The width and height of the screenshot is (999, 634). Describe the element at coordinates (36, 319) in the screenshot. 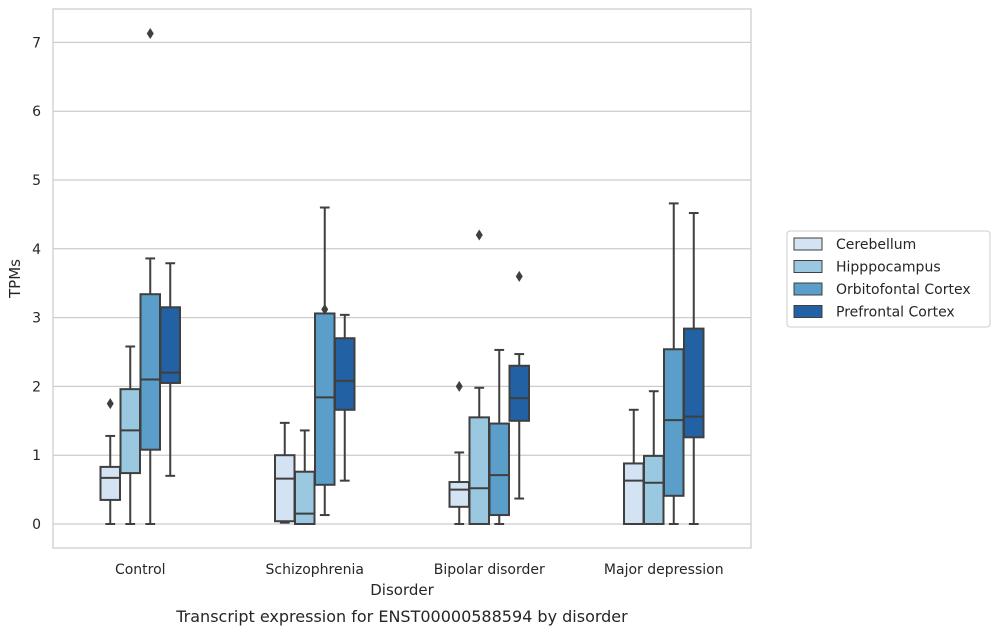

I see `y-tick-label: 3` at that location.